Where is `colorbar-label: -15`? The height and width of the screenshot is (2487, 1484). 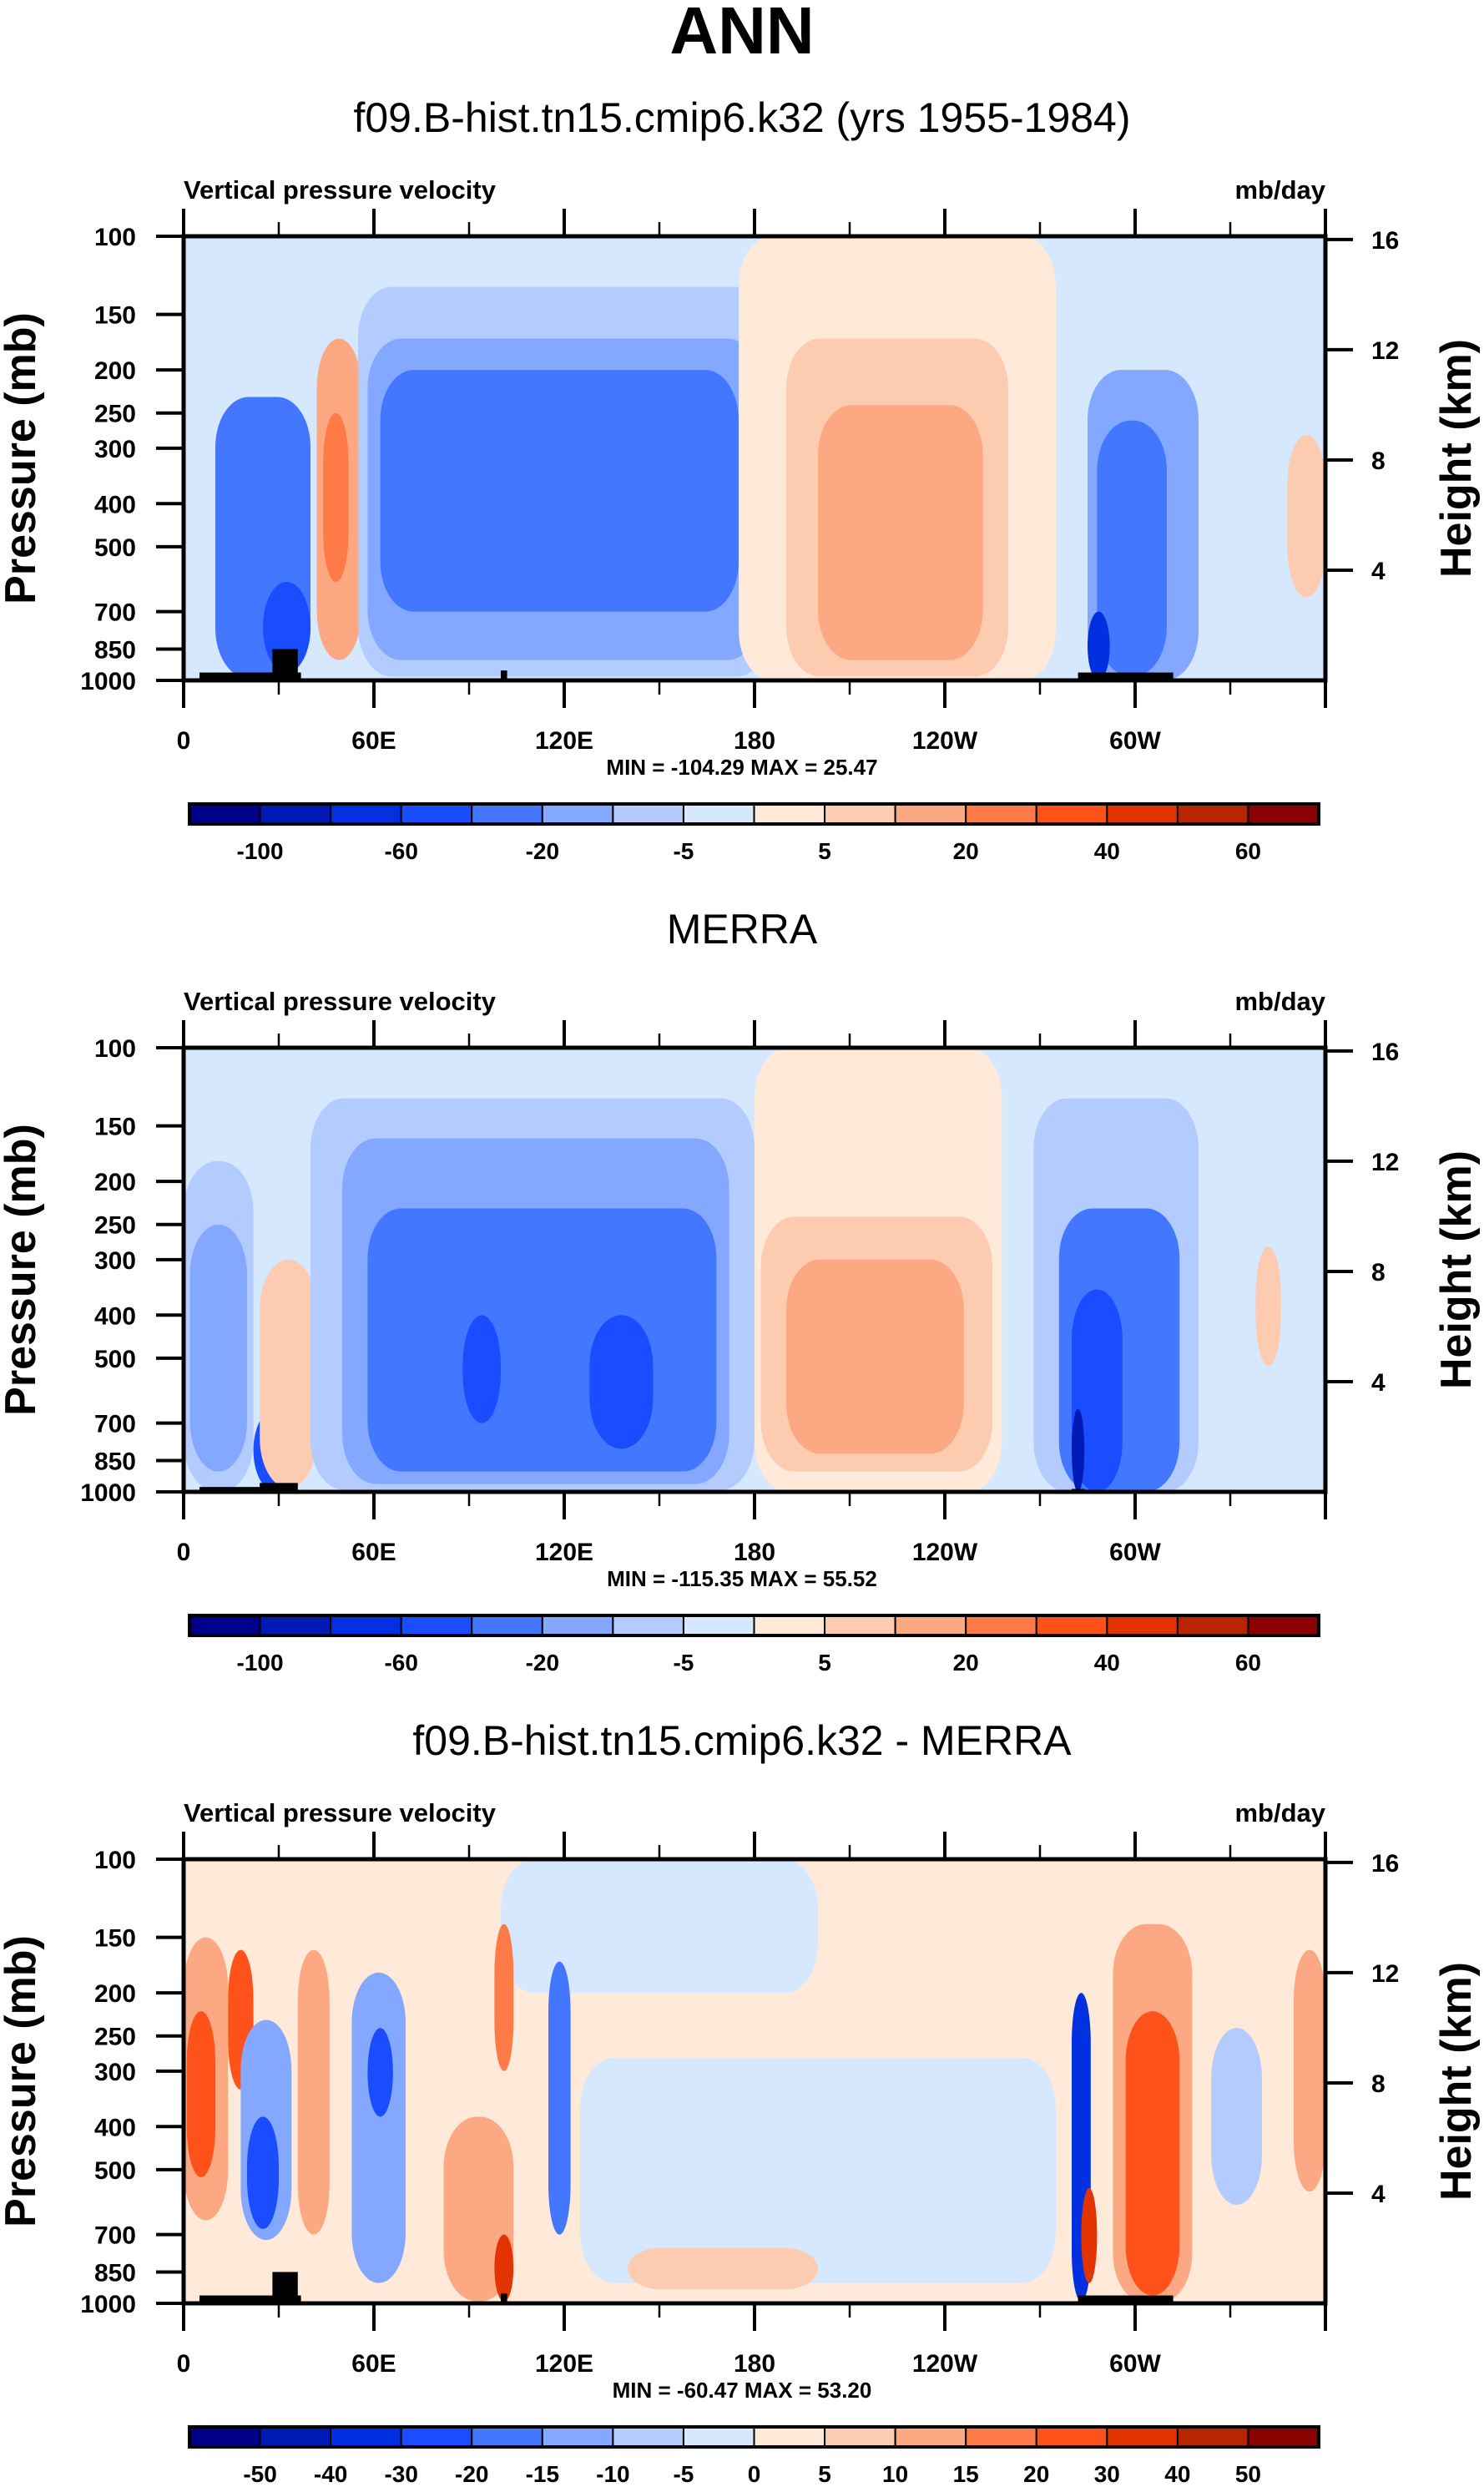
colorbar-label: -15 is located at coordinates (542, 2472).